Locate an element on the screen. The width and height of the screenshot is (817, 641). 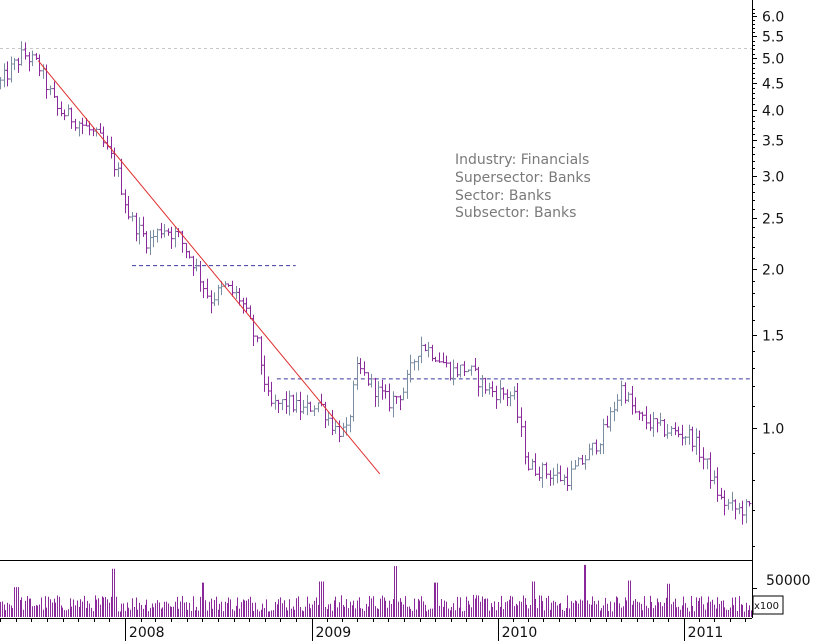
price-tick-label: 4.5 is located at coordinates (773, 85).